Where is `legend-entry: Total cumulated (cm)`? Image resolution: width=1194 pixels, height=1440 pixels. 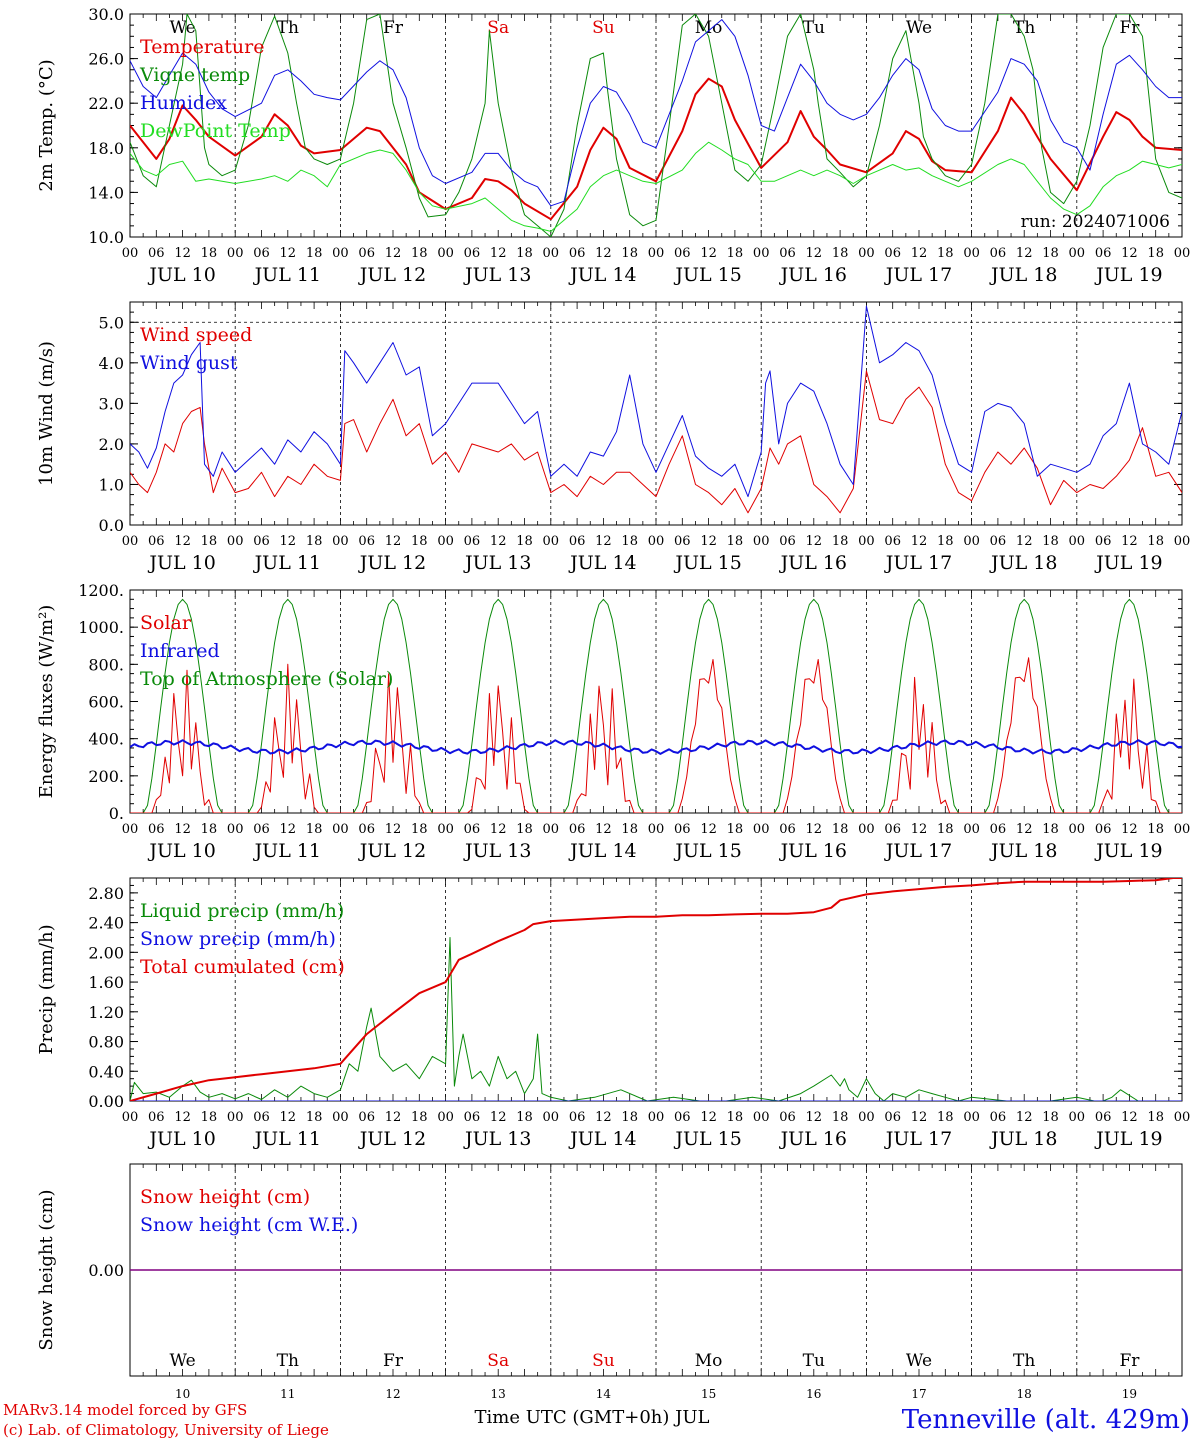 legend-entry: Total cumulated (cm) is located at coordinates (242, 967).